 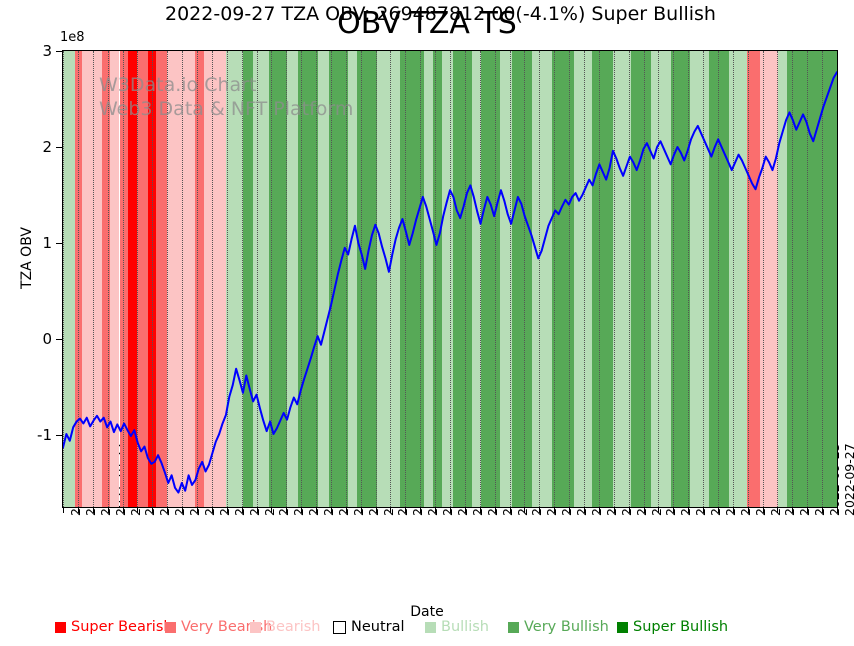 I want to click on legend-item-very-bearish: Very Bearish, so click(x=218, y=627).